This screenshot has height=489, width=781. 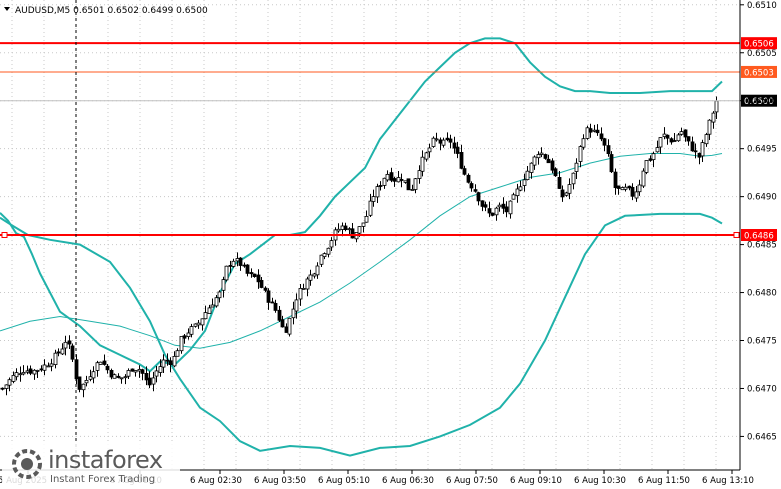 What do you see at coordinates (105, 460) in the screenshot?
I see `watermark-brand: instaforex` at bounding box center [105, 460].